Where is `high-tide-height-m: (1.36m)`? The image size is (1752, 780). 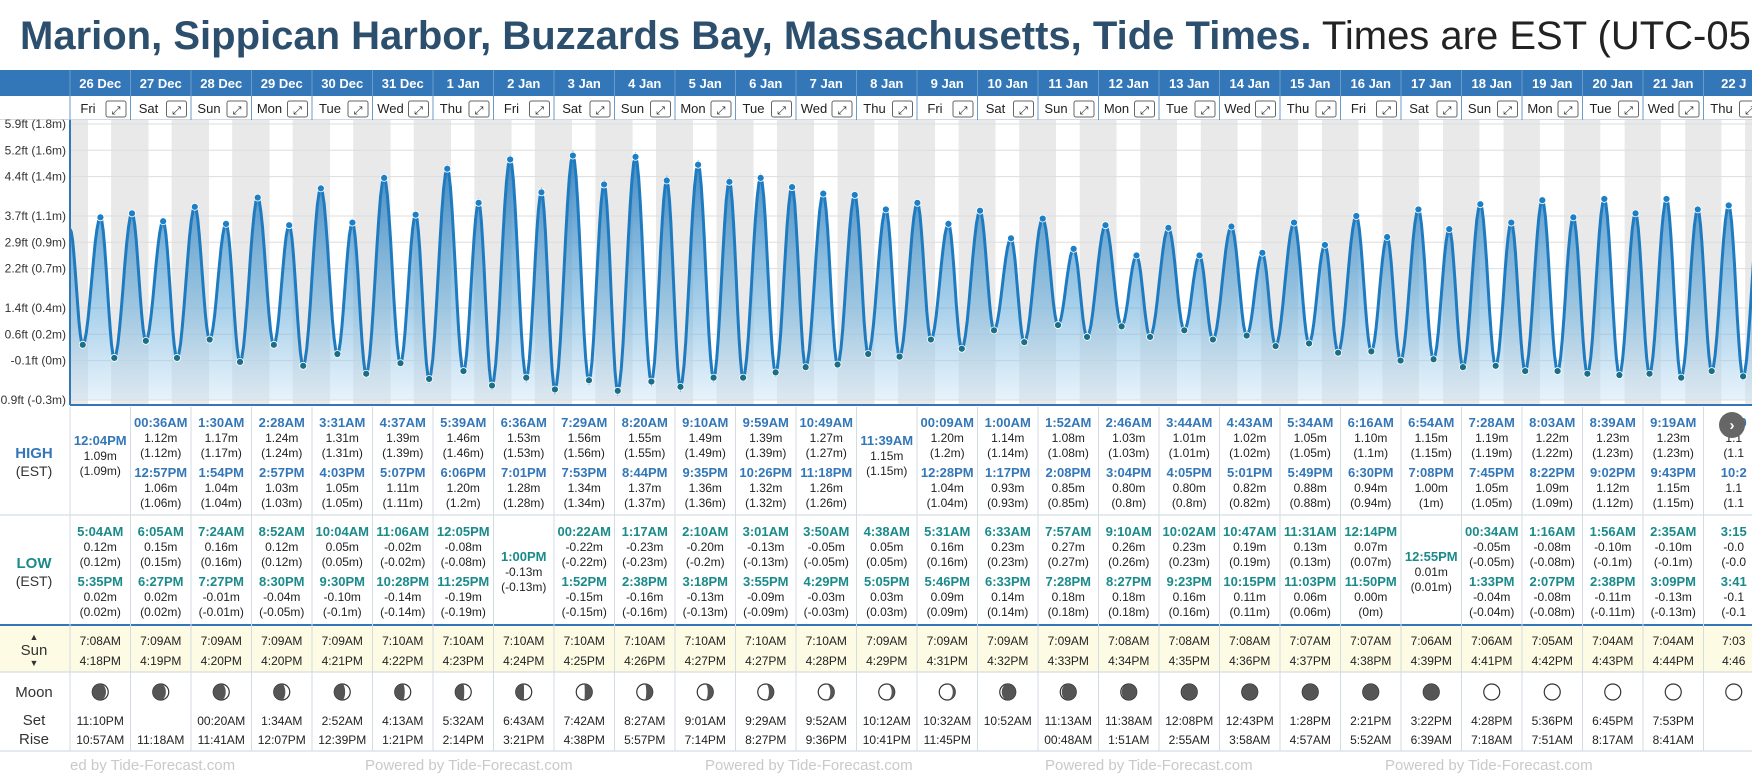
high-tide-height-m: (1.36m) is located at coordinates (705, 503).